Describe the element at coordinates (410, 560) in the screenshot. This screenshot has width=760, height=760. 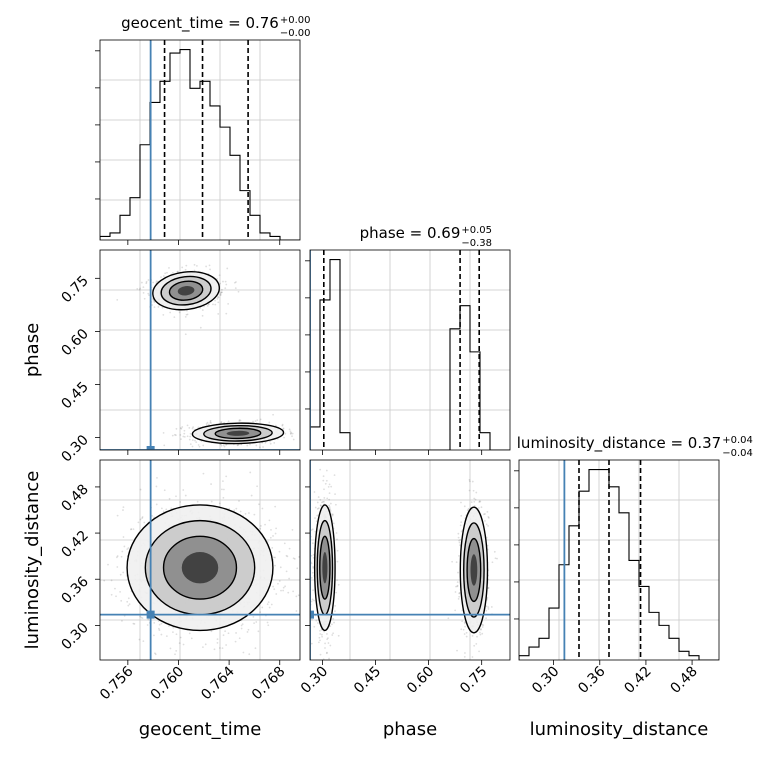
I see `panel-frame` at that location.